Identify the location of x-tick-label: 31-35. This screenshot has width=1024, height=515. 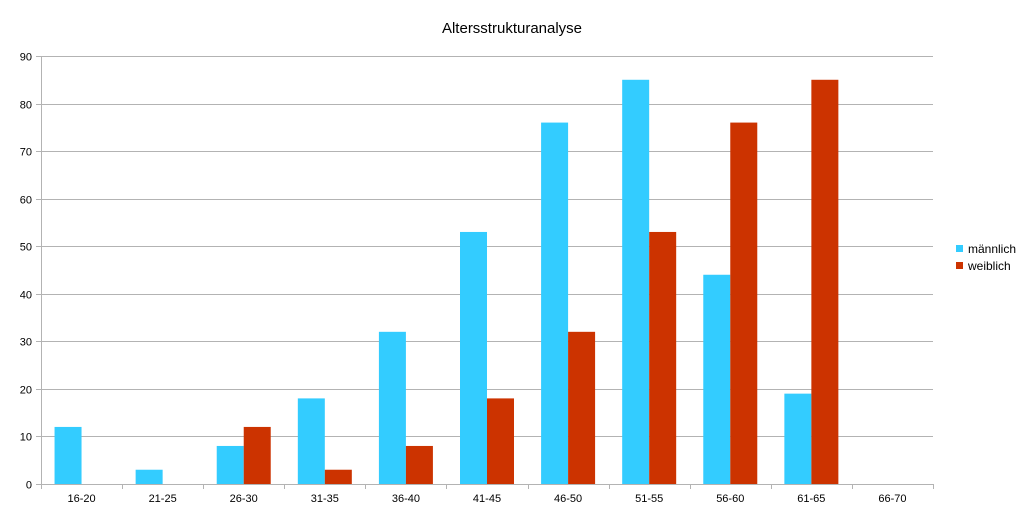
(325, 499).